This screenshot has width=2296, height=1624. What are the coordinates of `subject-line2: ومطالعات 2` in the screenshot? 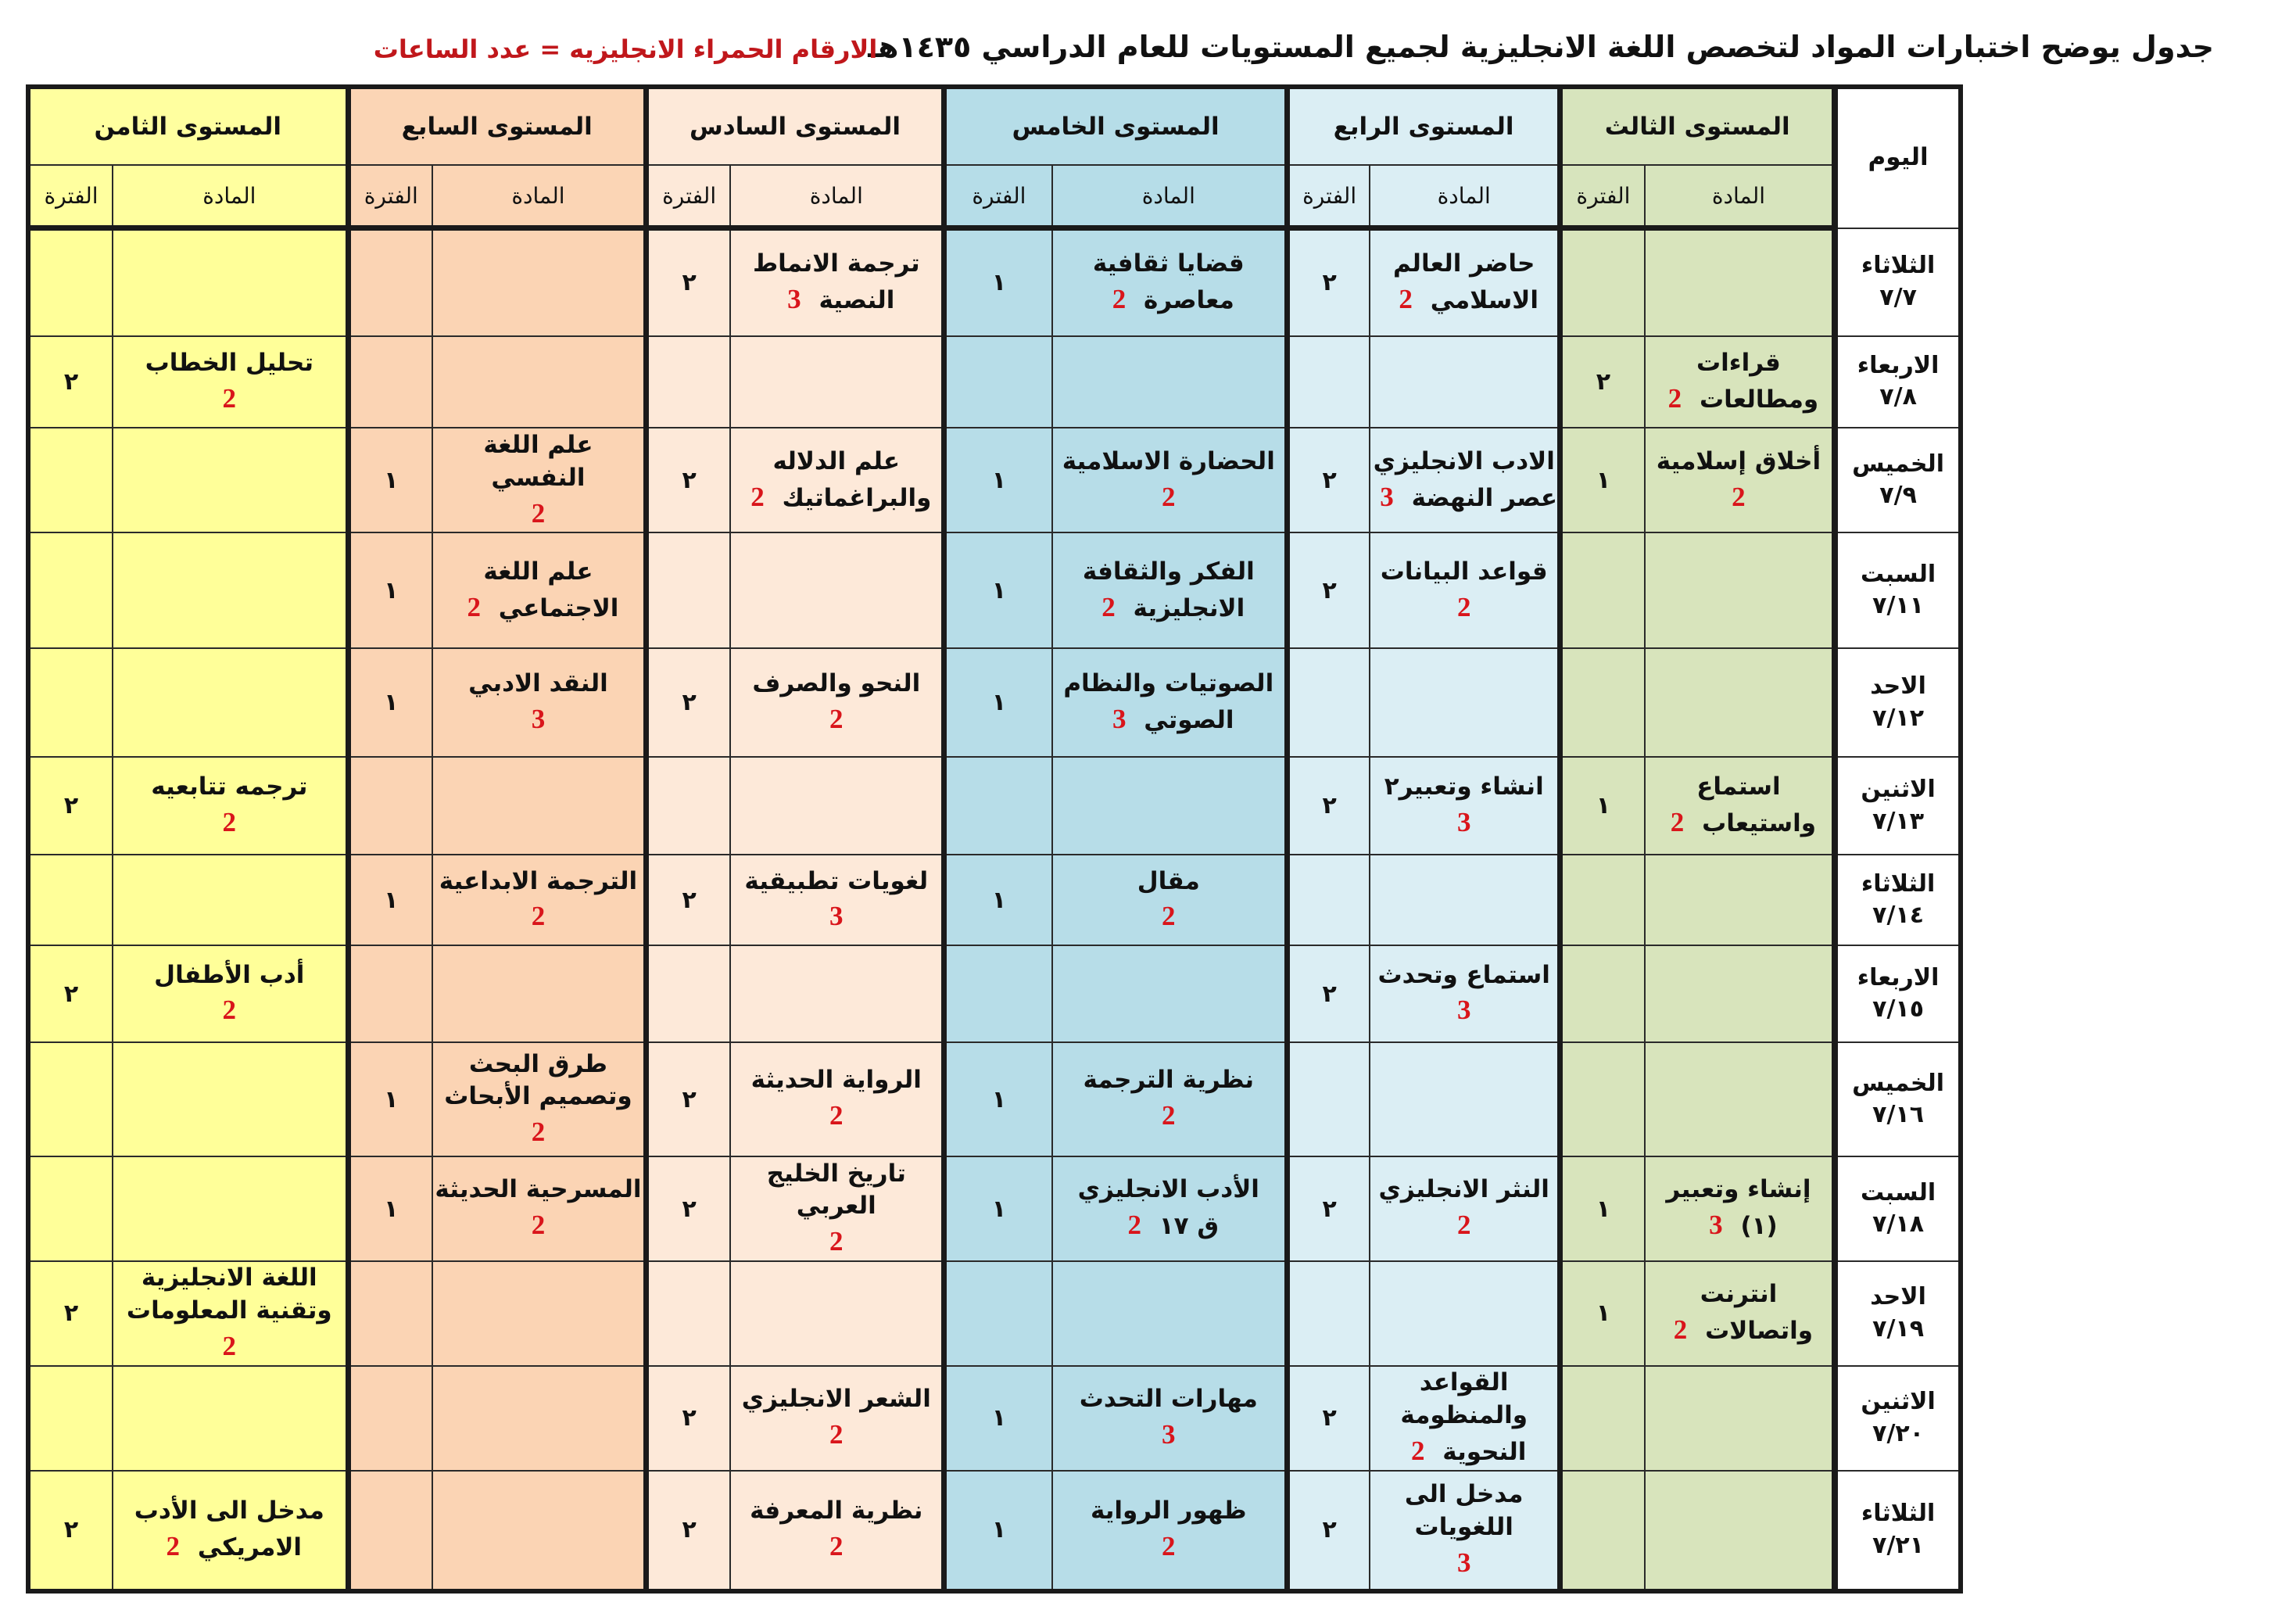 It's located at (1739, 398).